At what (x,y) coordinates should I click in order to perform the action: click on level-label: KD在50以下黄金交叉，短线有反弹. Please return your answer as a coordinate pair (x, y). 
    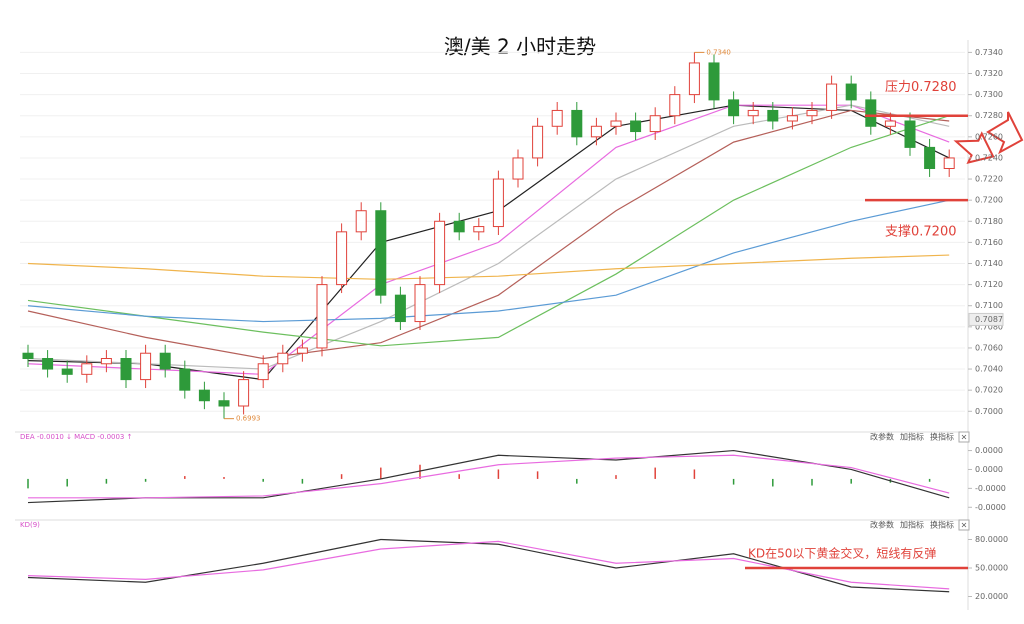
    Looking at the image, I should click on (842, 553).